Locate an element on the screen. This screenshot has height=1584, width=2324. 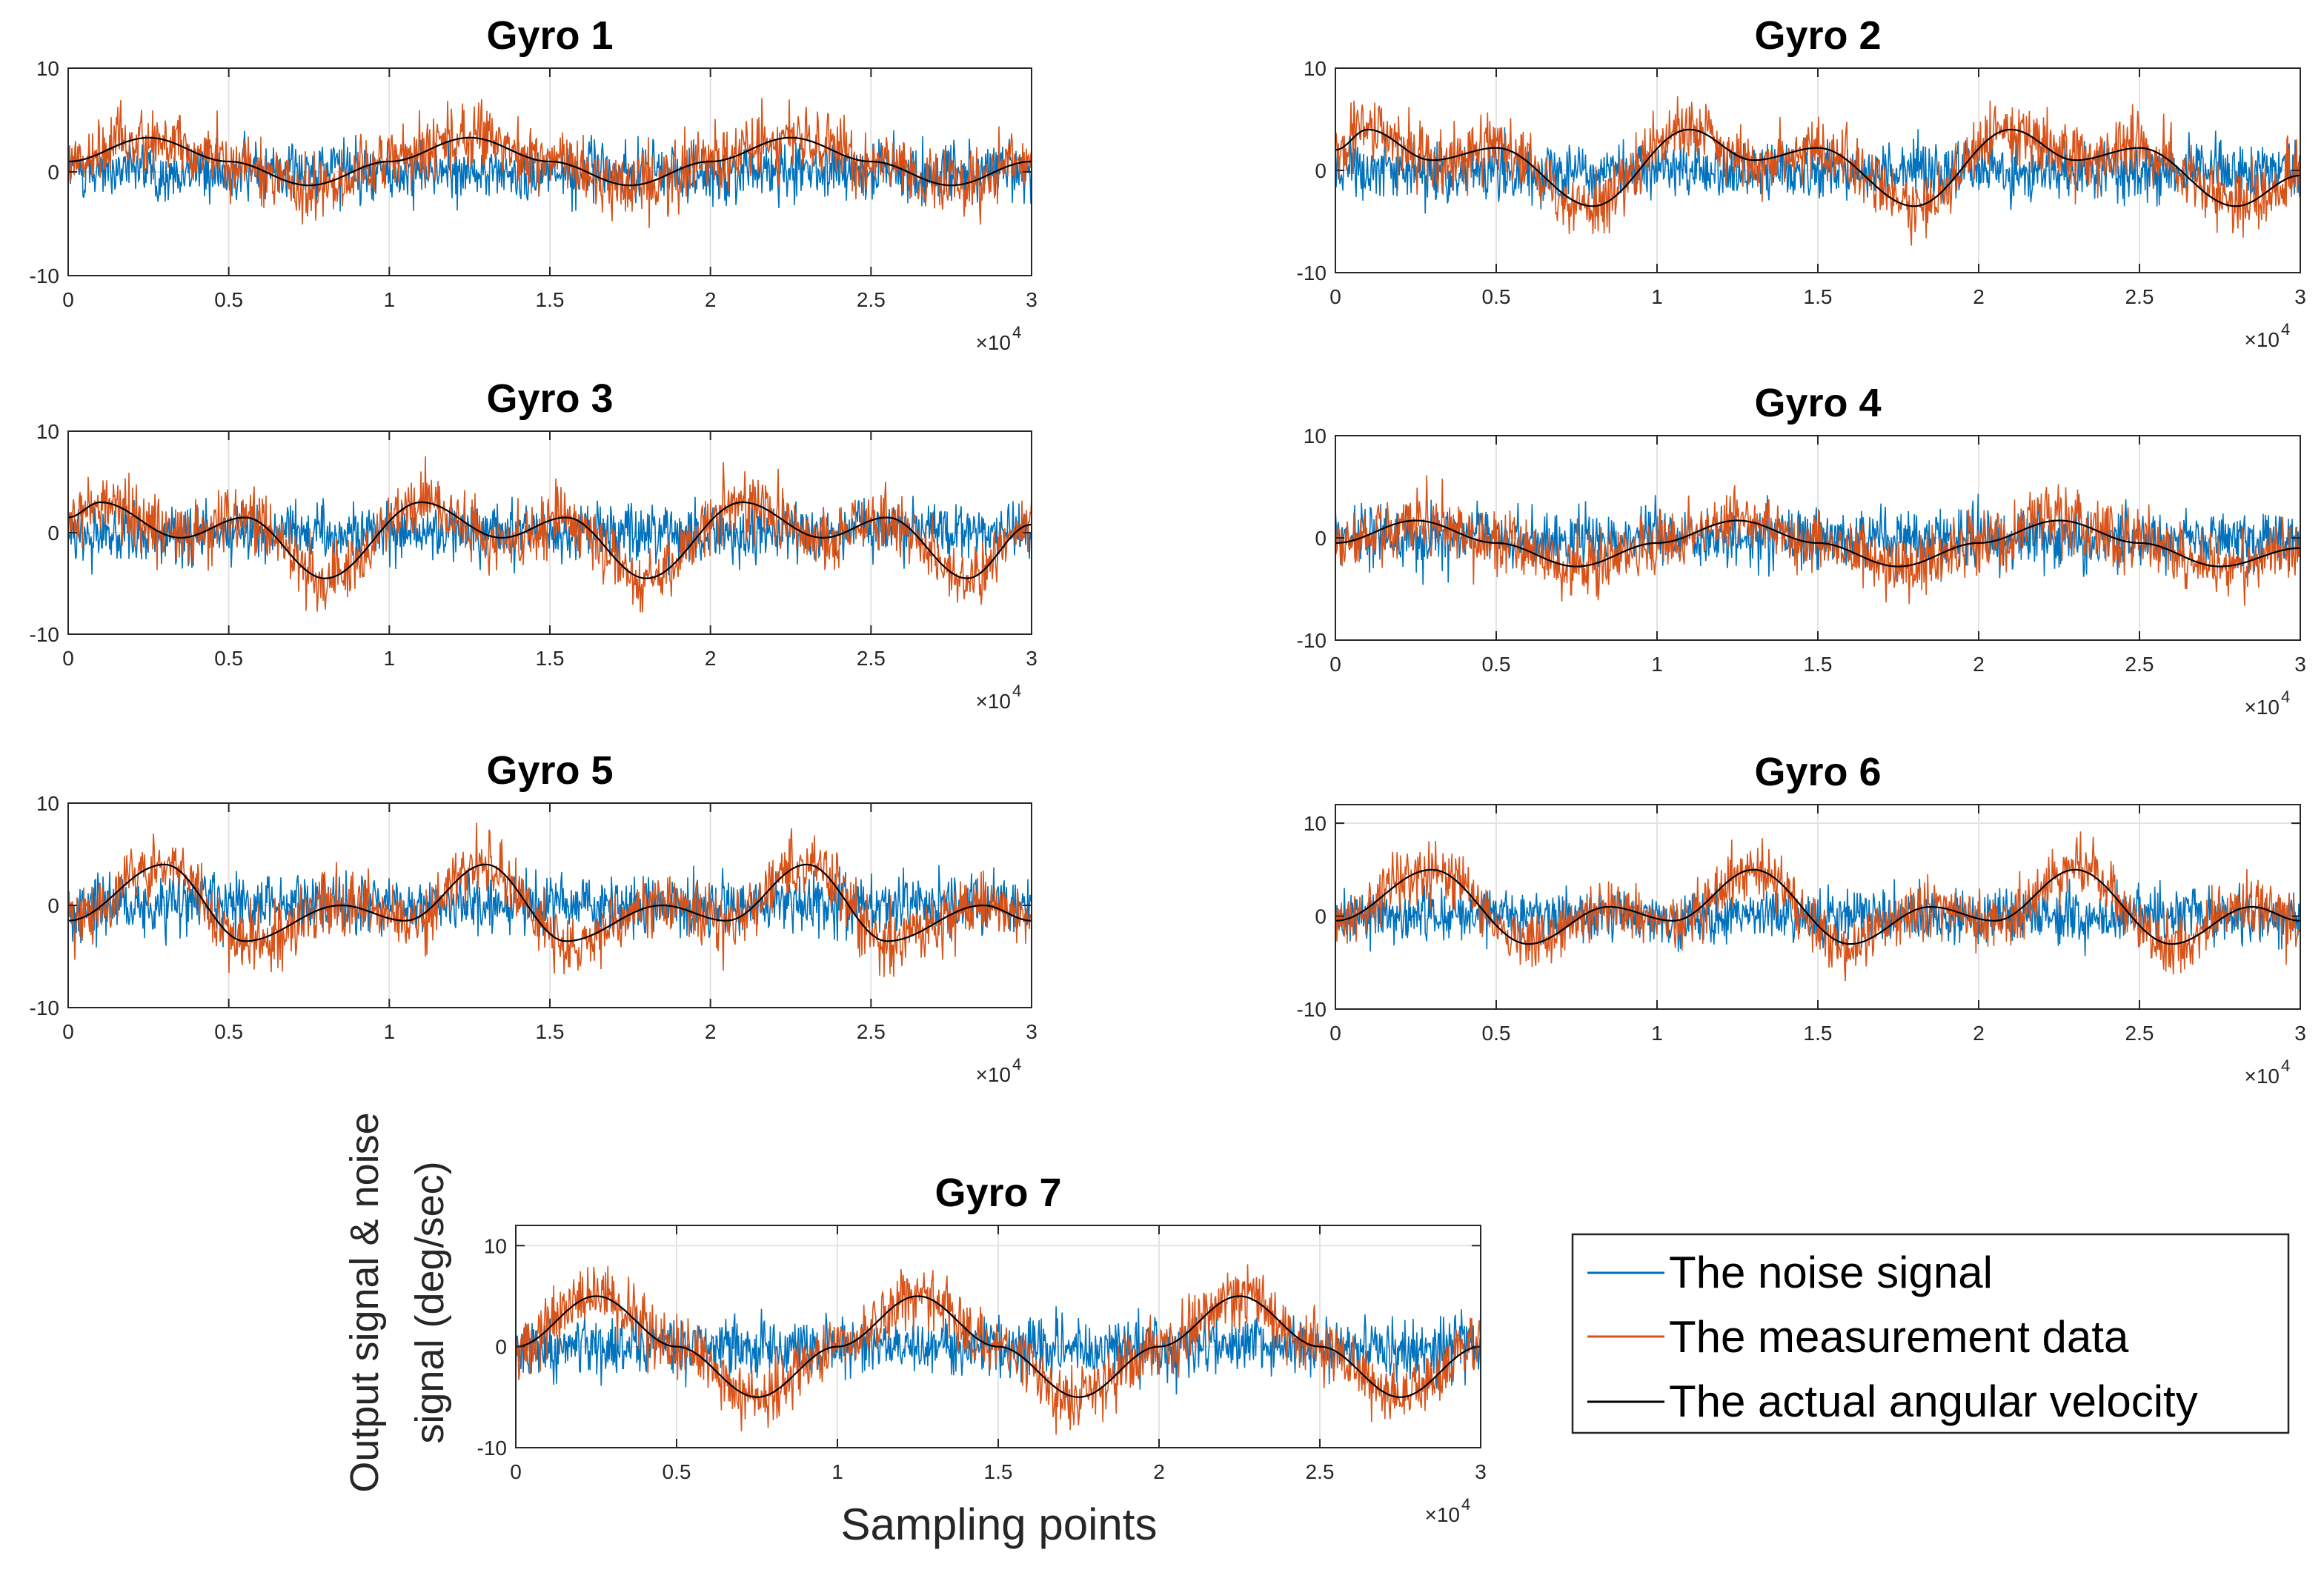
panel-title: Gyro 7 is located at coordinates (997, 1193).